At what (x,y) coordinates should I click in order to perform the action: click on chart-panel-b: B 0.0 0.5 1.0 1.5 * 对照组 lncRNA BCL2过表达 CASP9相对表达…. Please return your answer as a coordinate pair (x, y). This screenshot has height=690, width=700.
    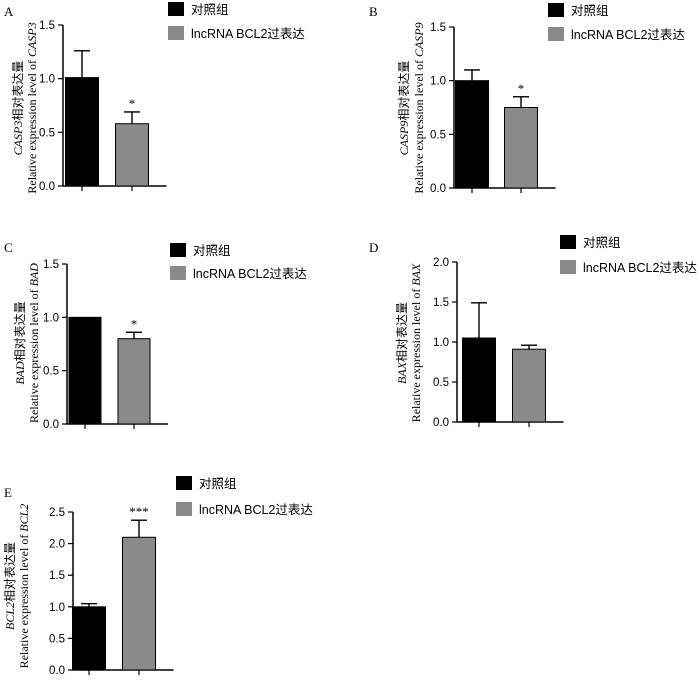
    Looking at the image, I should click on (527, 99).